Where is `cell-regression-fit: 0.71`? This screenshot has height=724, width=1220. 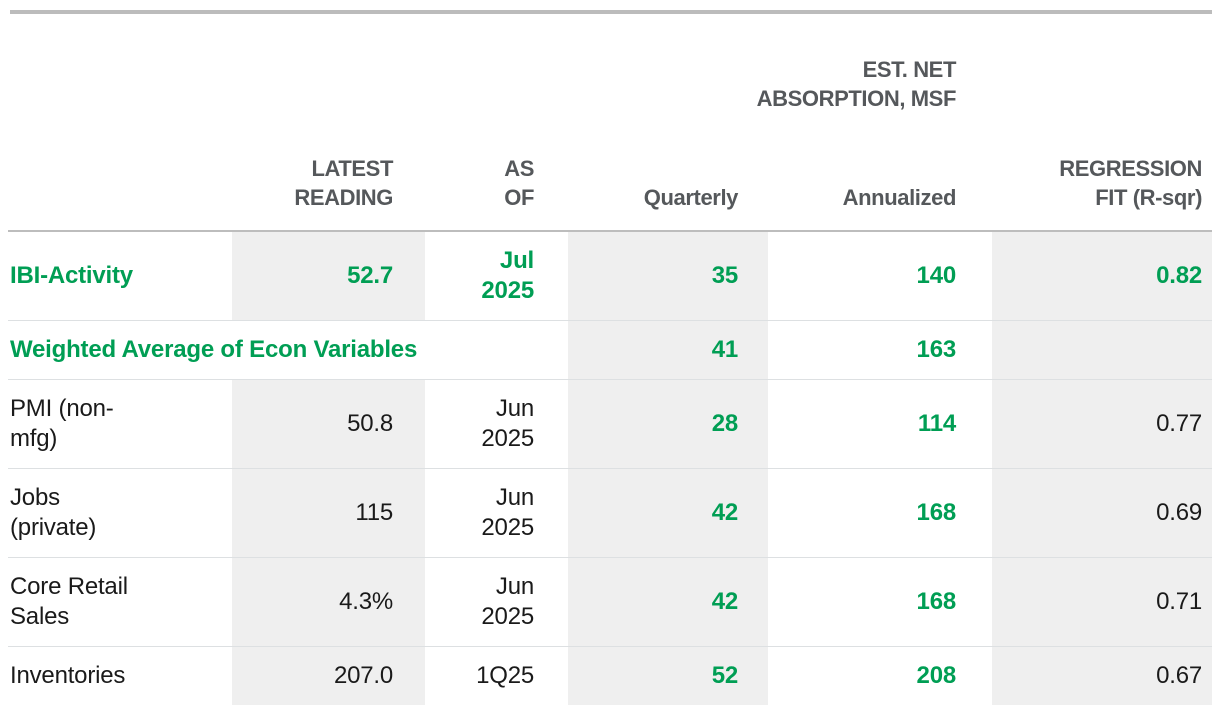
cell-regression-fit: 0.71 is located at coordinates (1102, 602).